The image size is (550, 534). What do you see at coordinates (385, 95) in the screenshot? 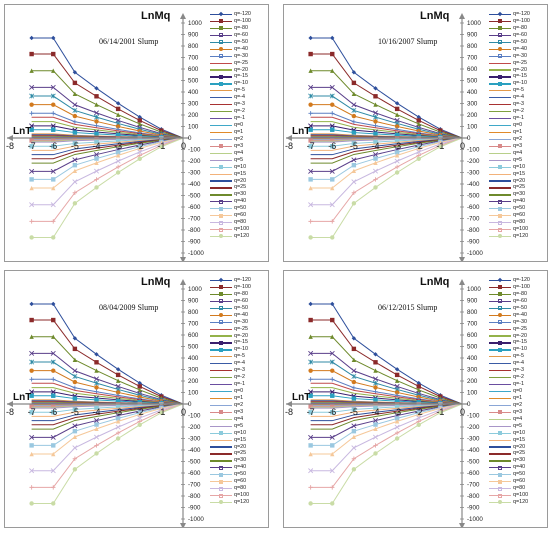
I see `series-q=-100` at bounding box center [385, 95].